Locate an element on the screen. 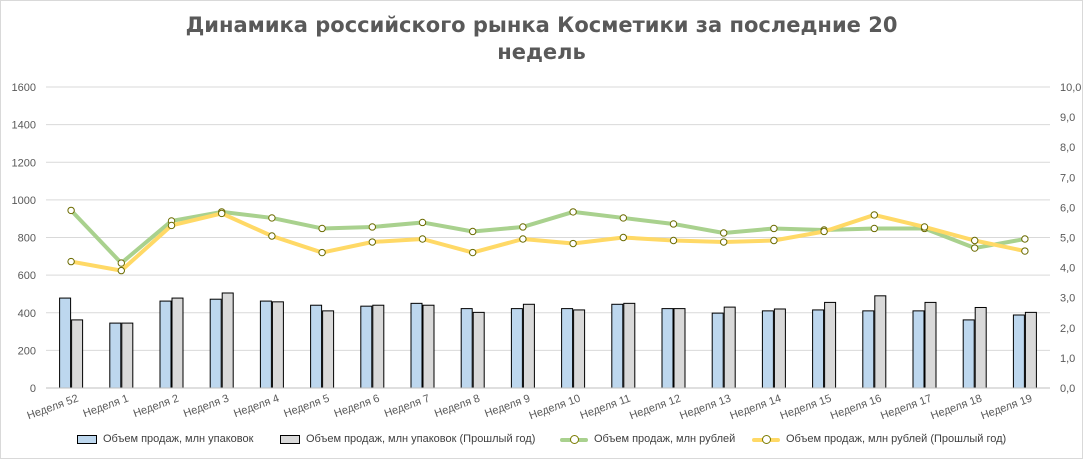 This screenshot has width=1083, height=459. legend-item-rubles-prev: Объем продаж, млн рублей (Прошлый год) is located at coordinates (879, 439).